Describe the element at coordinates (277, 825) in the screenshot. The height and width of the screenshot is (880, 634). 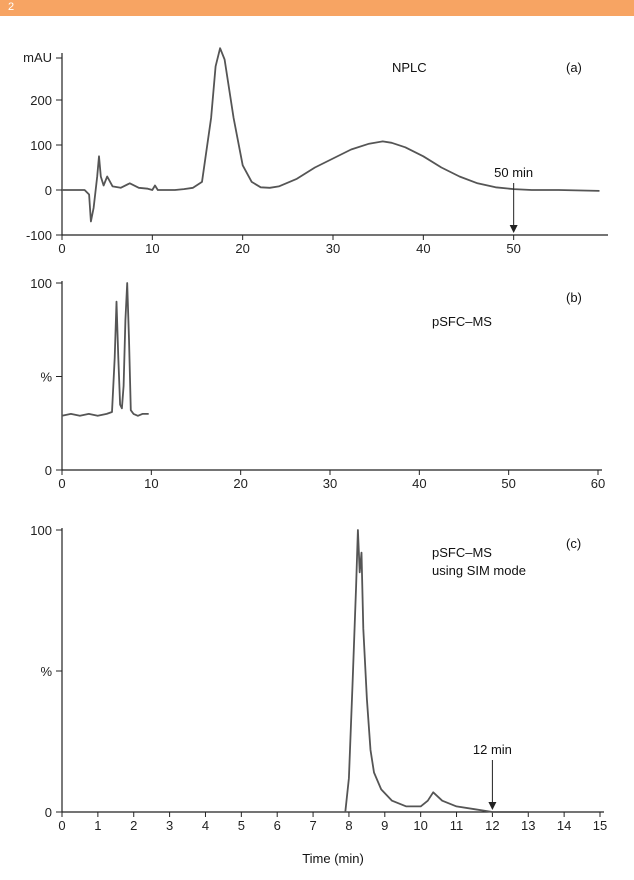
I see `x-tick-label: 6` at that location.